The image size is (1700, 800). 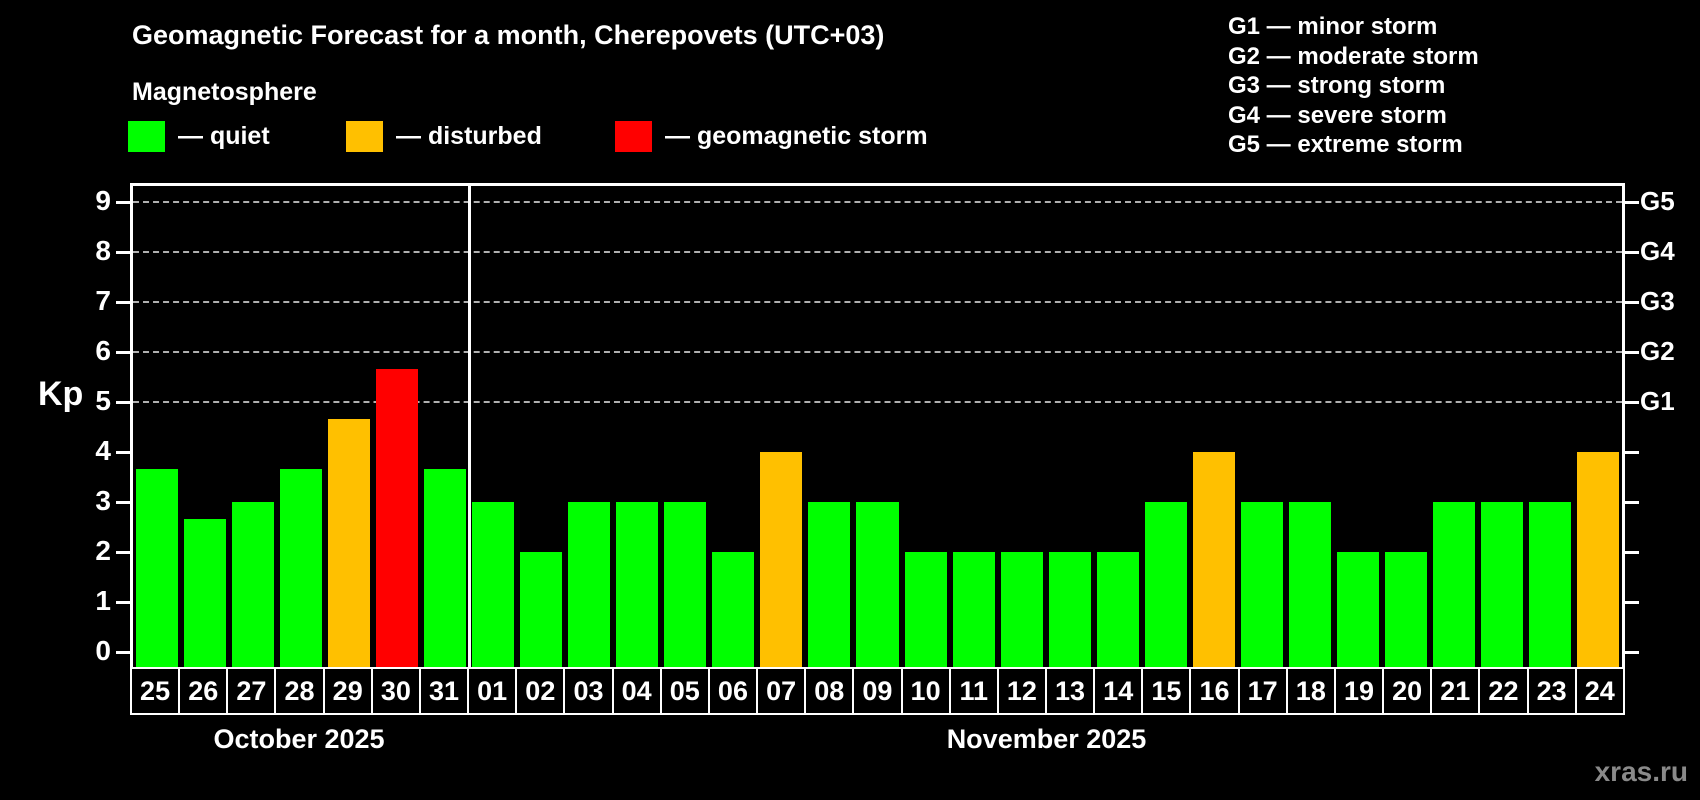 What do you see at coordinates (1021, 691) in the screenshot?
I see `day-label-cell: 12` at bounding box center [1021, 691].